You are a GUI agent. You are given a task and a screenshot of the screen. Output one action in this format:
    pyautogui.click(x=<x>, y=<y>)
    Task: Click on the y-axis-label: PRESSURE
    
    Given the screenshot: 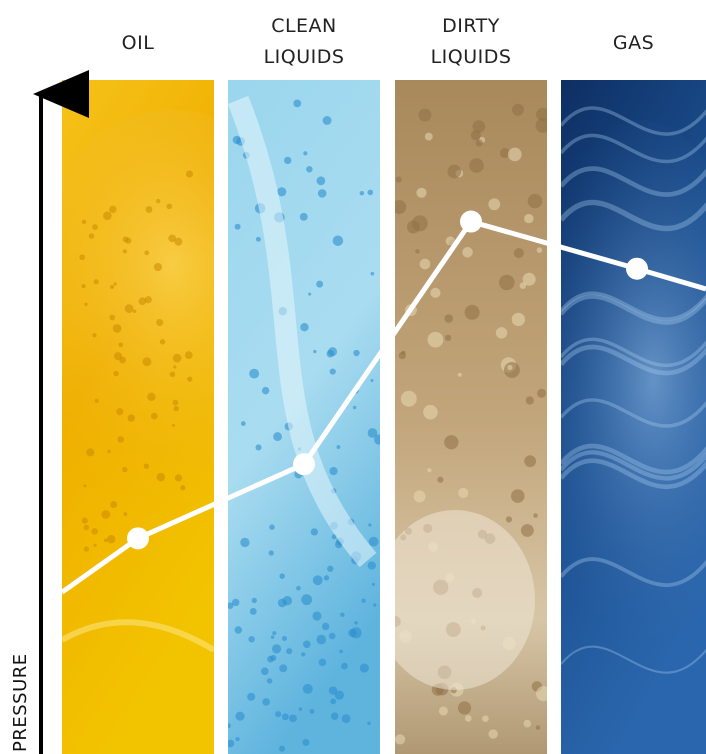 What is the action you would take?
    pyautogui.click(x=20, y=702)
    